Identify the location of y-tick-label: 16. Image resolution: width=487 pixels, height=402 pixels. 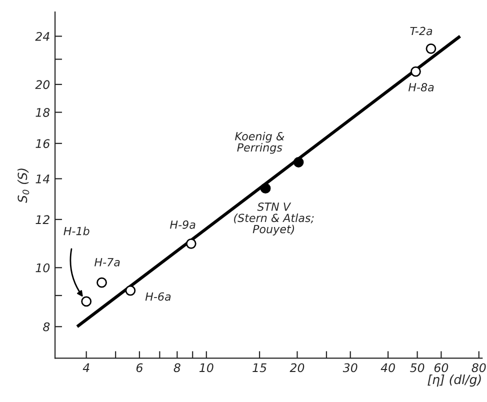
(43, 143).